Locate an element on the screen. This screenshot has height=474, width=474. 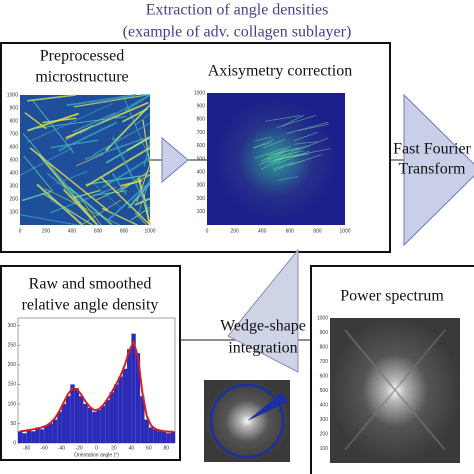
y-tick-label: 0 is located at coordinates (14, 443).